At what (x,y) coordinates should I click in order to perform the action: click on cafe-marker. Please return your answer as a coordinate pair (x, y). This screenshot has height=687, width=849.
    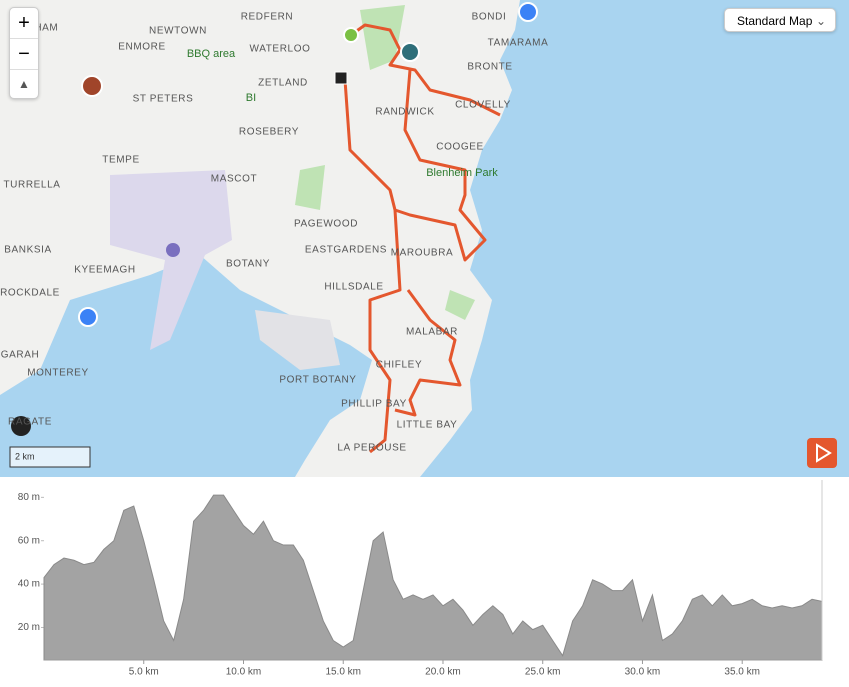
    Looking at the image, I should click on (92, 86).